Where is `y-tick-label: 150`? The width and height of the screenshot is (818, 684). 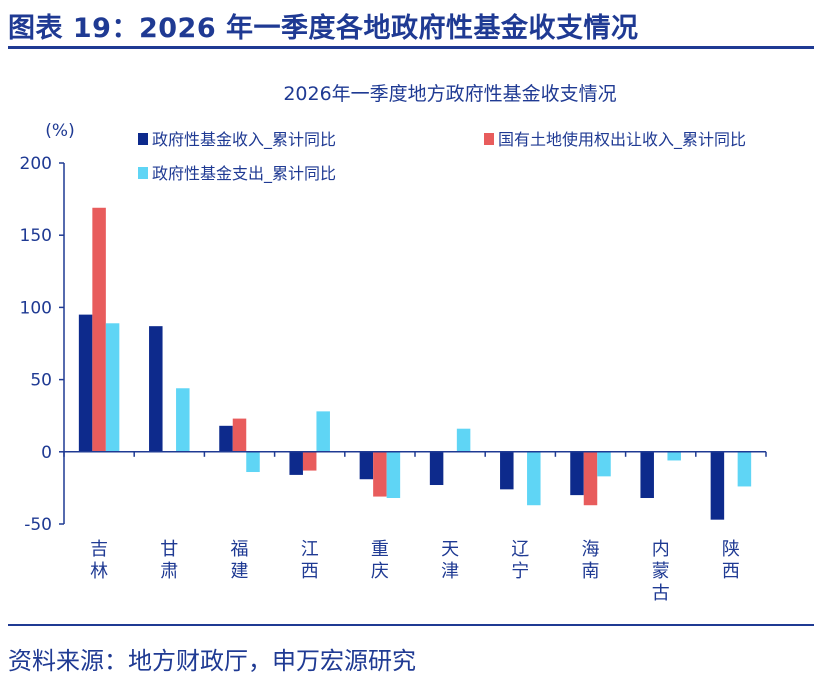
y-tick-label: 150 is located at coordinates (36, 236).